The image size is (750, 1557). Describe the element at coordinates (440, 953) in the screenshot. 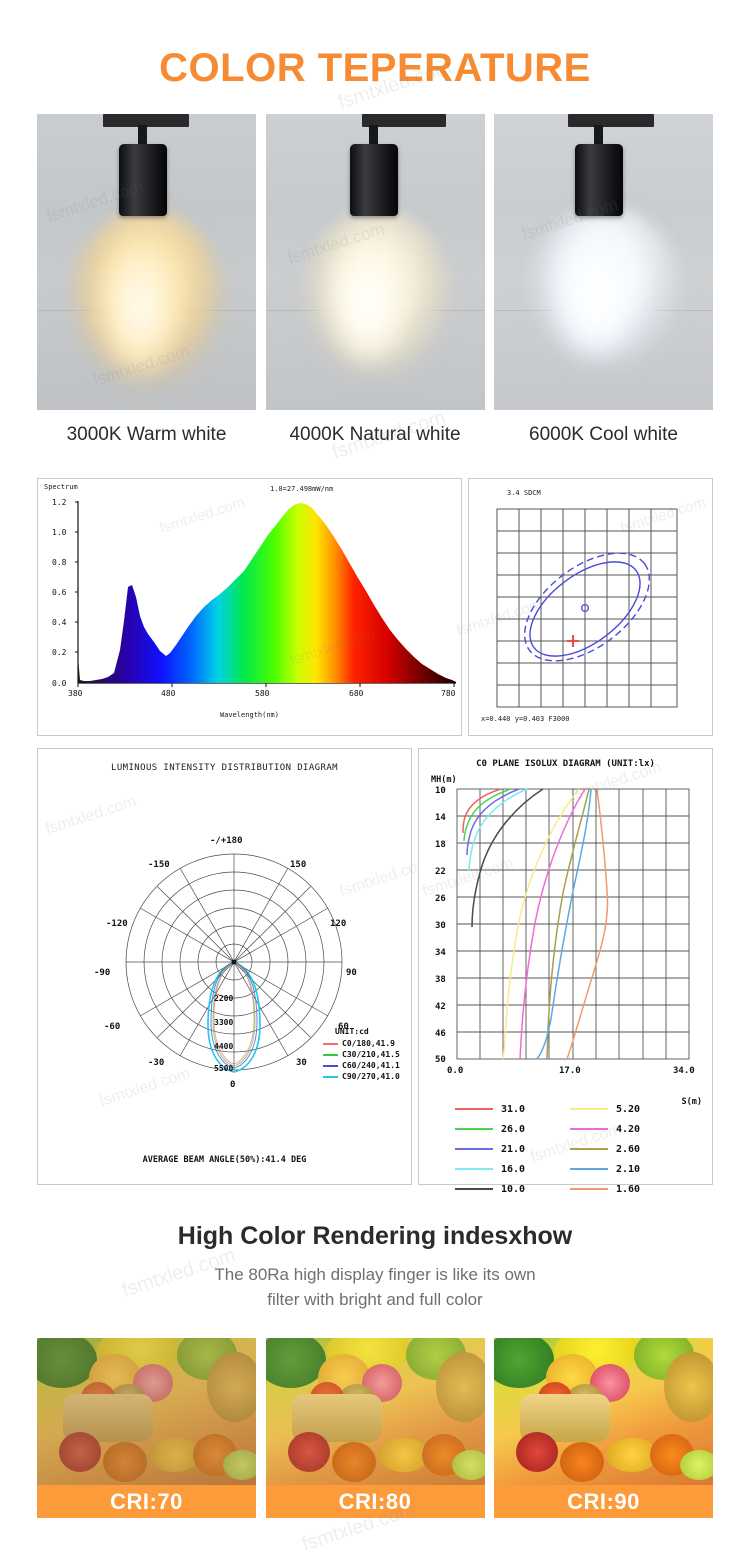

I see `svg-text: 34` at that location.